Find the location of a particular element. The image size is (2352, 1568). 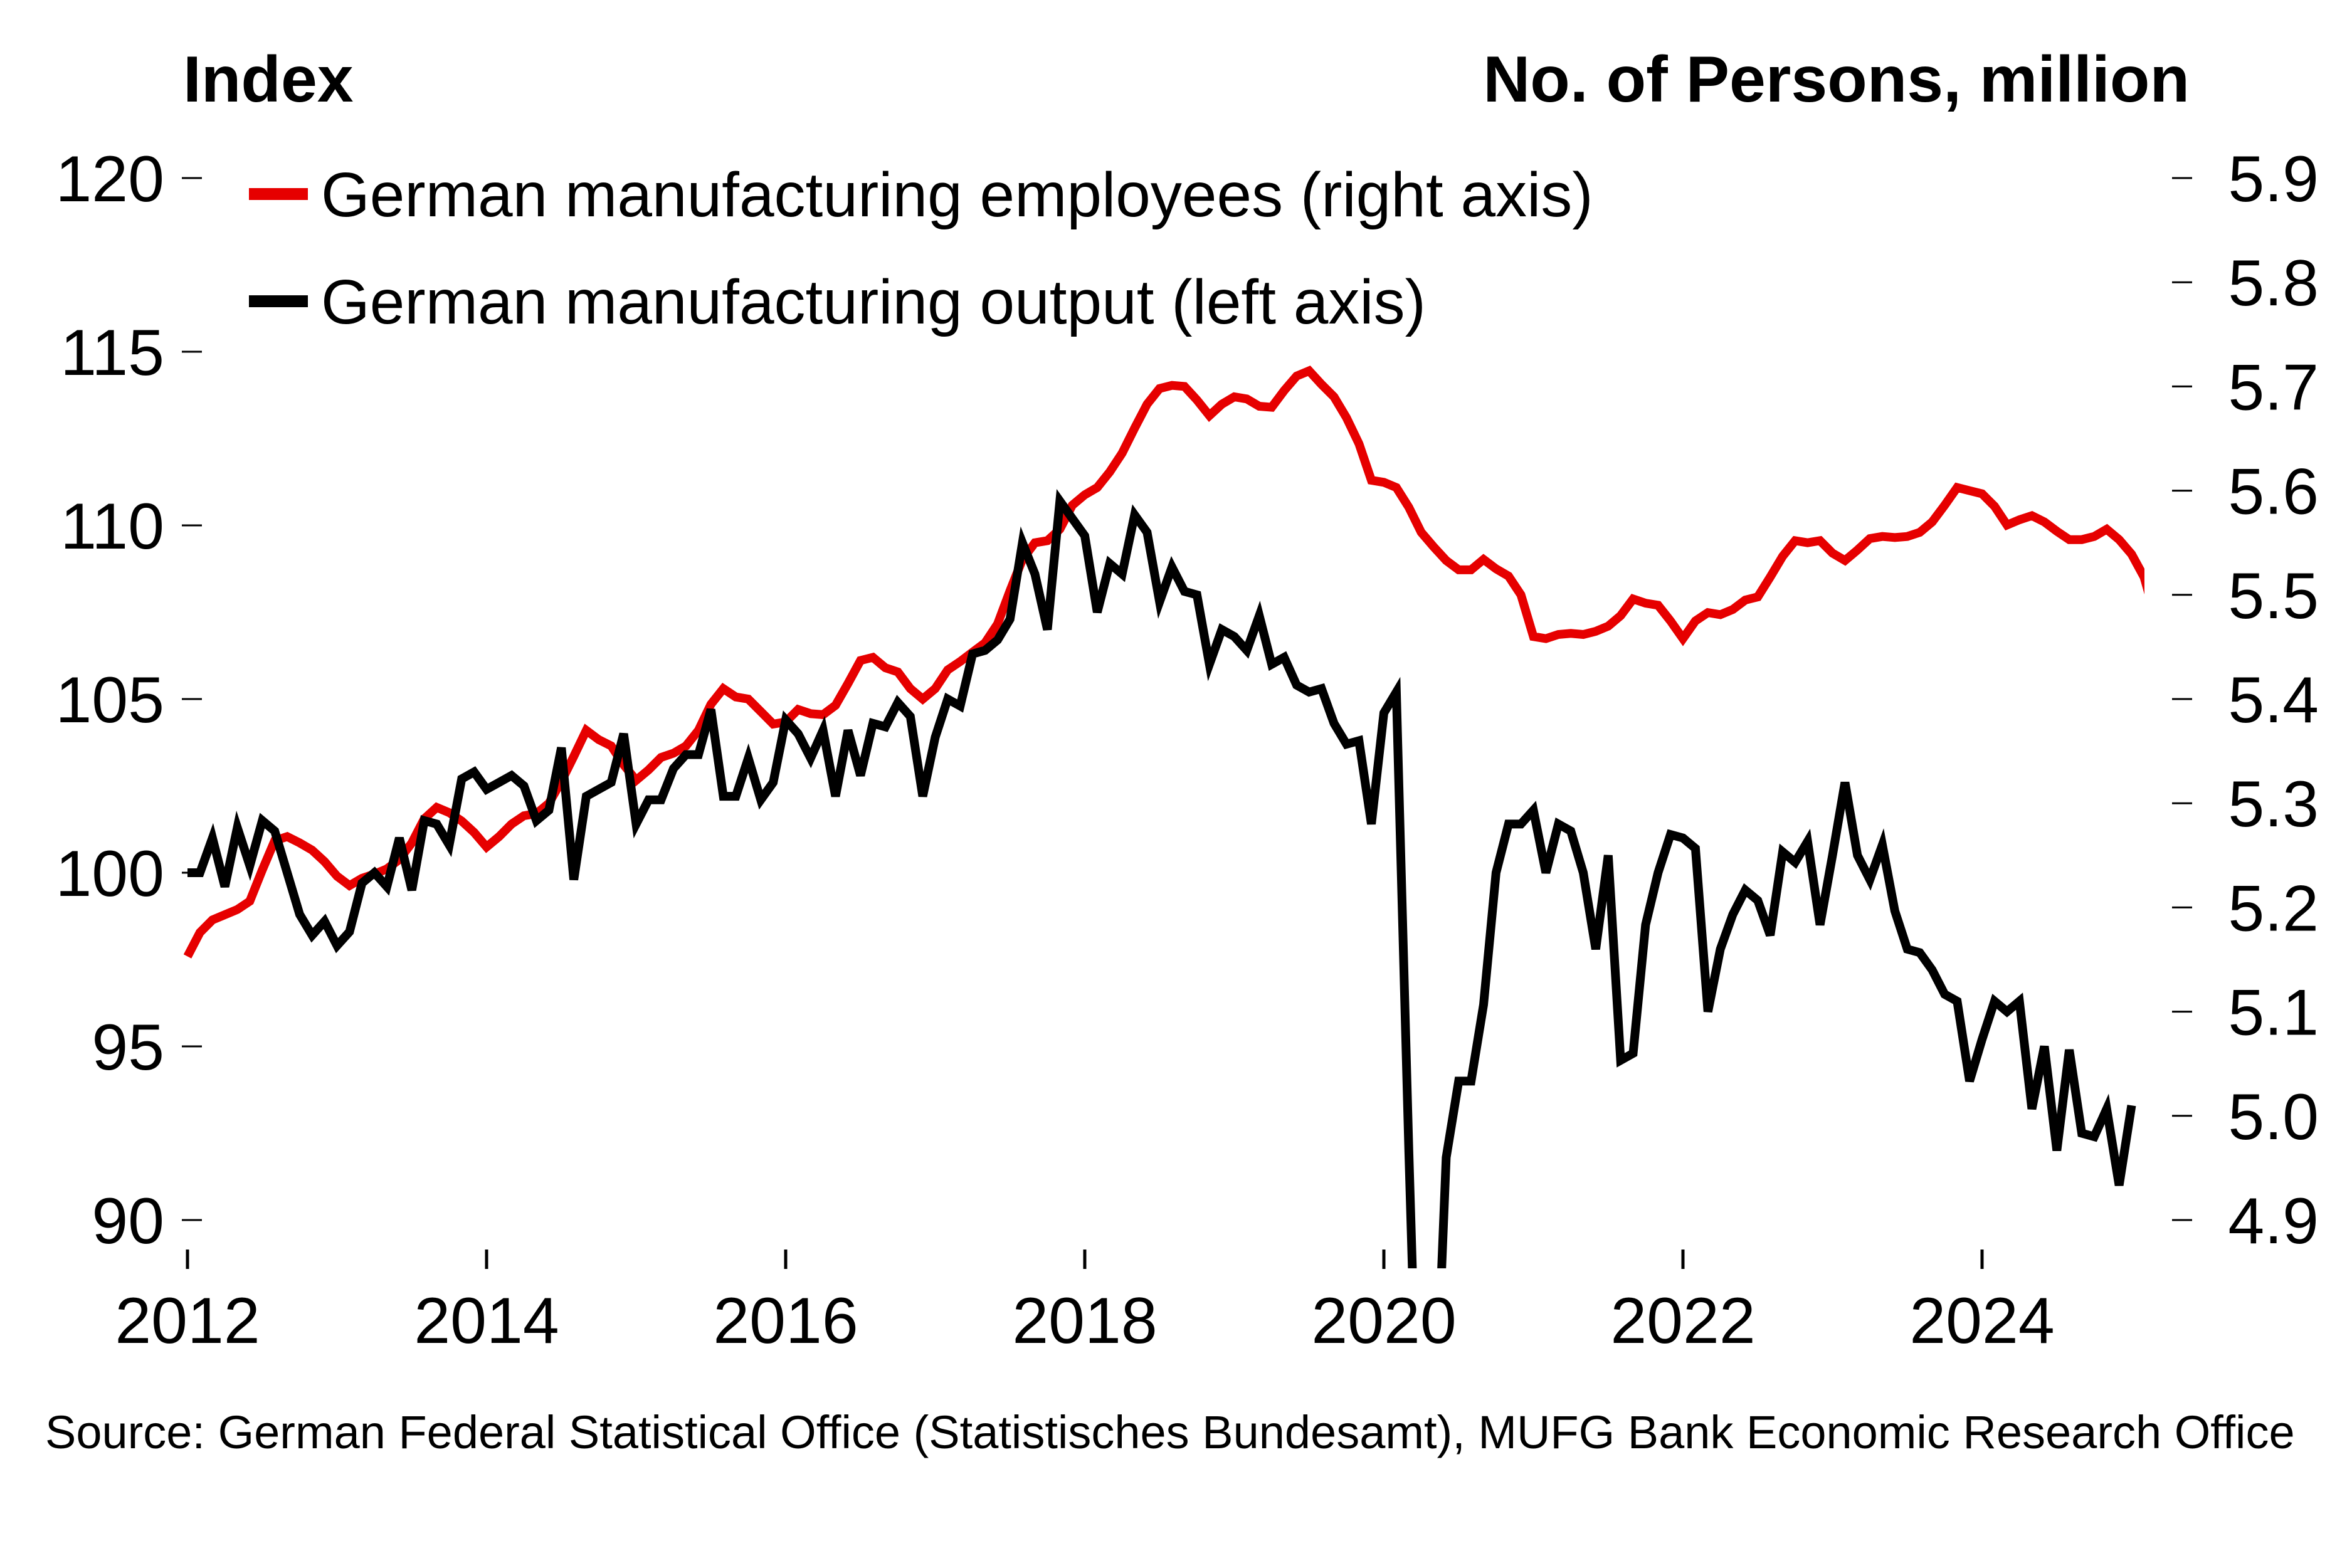

right-tick-label: 5.9 is located at coordinates (2273, 179).